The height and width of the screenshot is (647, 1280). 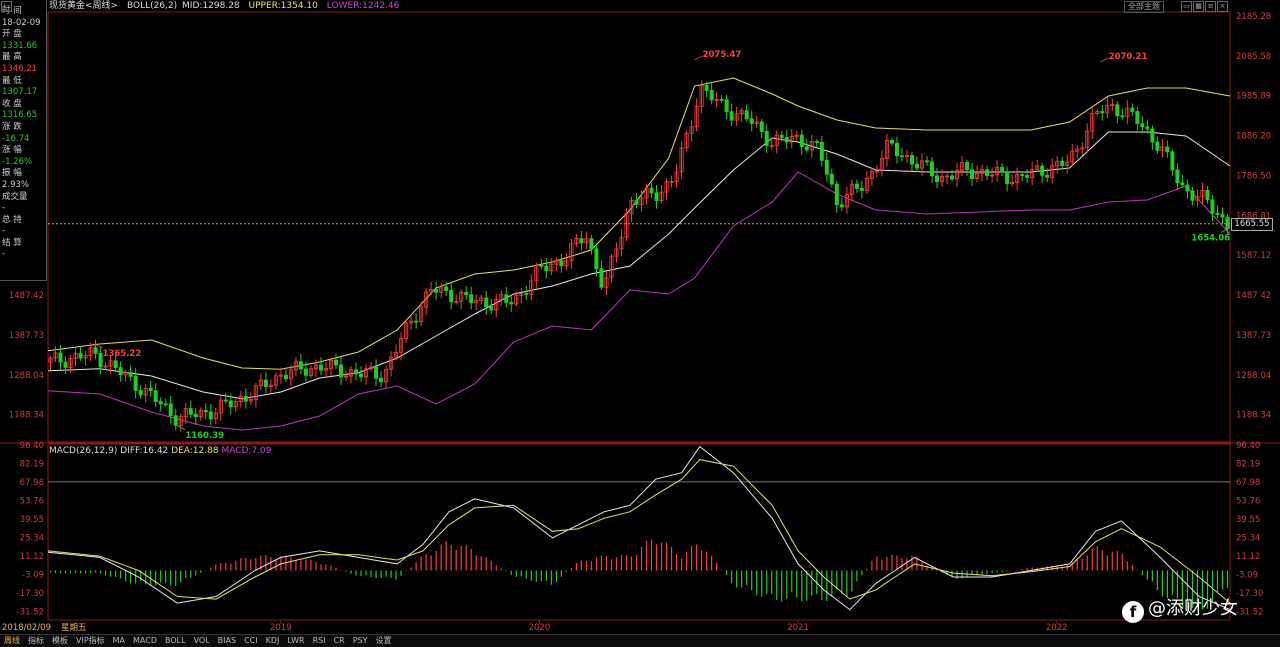 I want to click on tab-10: KDJ, so click(x=272, y=640).